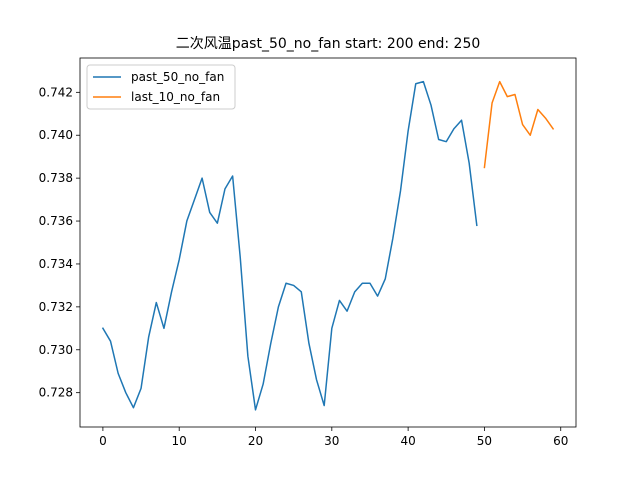  I want to click on y-tick-label: 0.728, so click(56, 393).